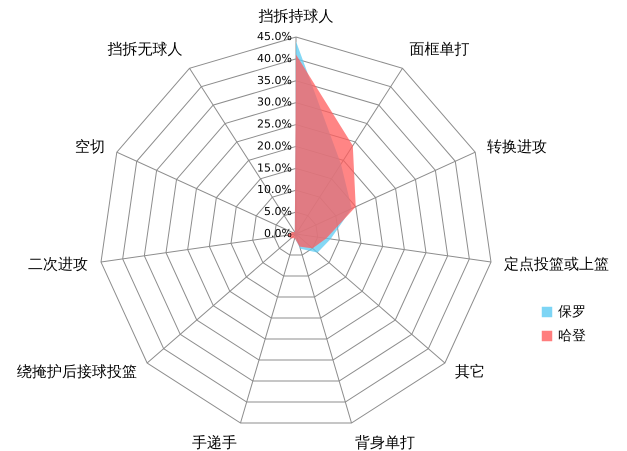 The image size is (627, 451). Describe the element at coordinates (274, 167) in the screenshot. I see `y-tick-label: 15.0%` at that location.